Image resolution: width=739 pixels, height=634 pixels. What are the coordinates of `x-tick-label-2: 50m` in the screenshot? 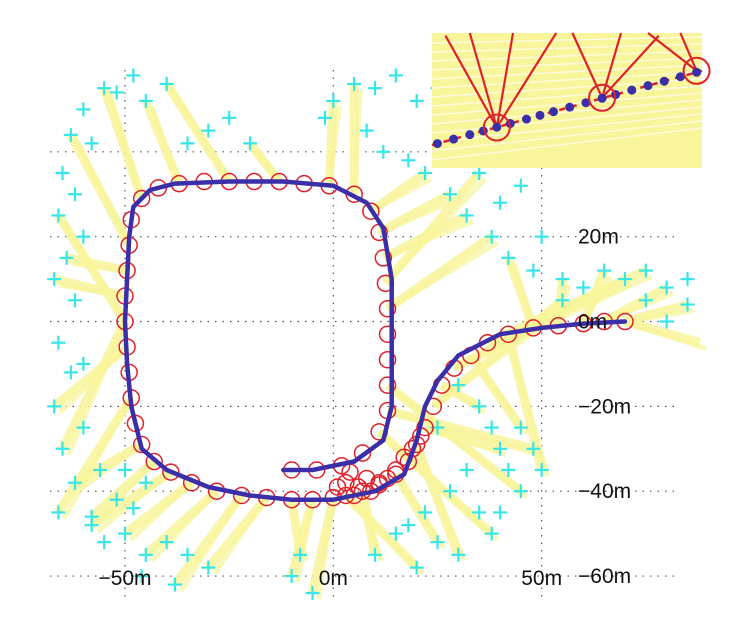 It's located at (541, 578).